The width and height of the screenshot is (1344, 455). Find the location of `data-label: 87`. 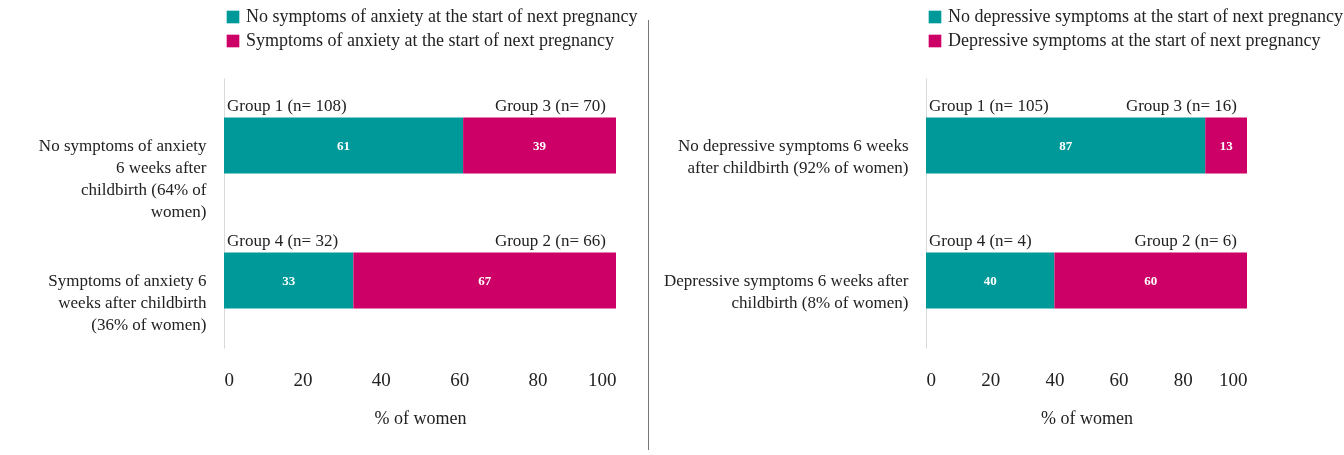

data-label: 87 is located at coordinates (1066, 145).